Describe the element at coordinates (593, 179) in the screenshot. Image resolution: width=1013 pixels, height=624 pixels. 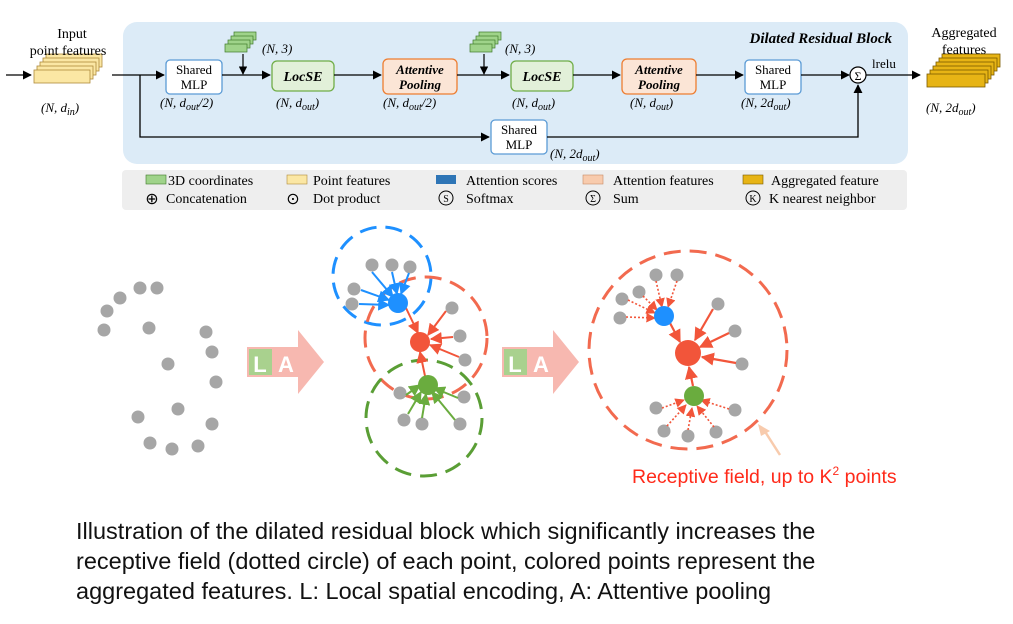
I see `legend-swatch-attention-features` at that location.